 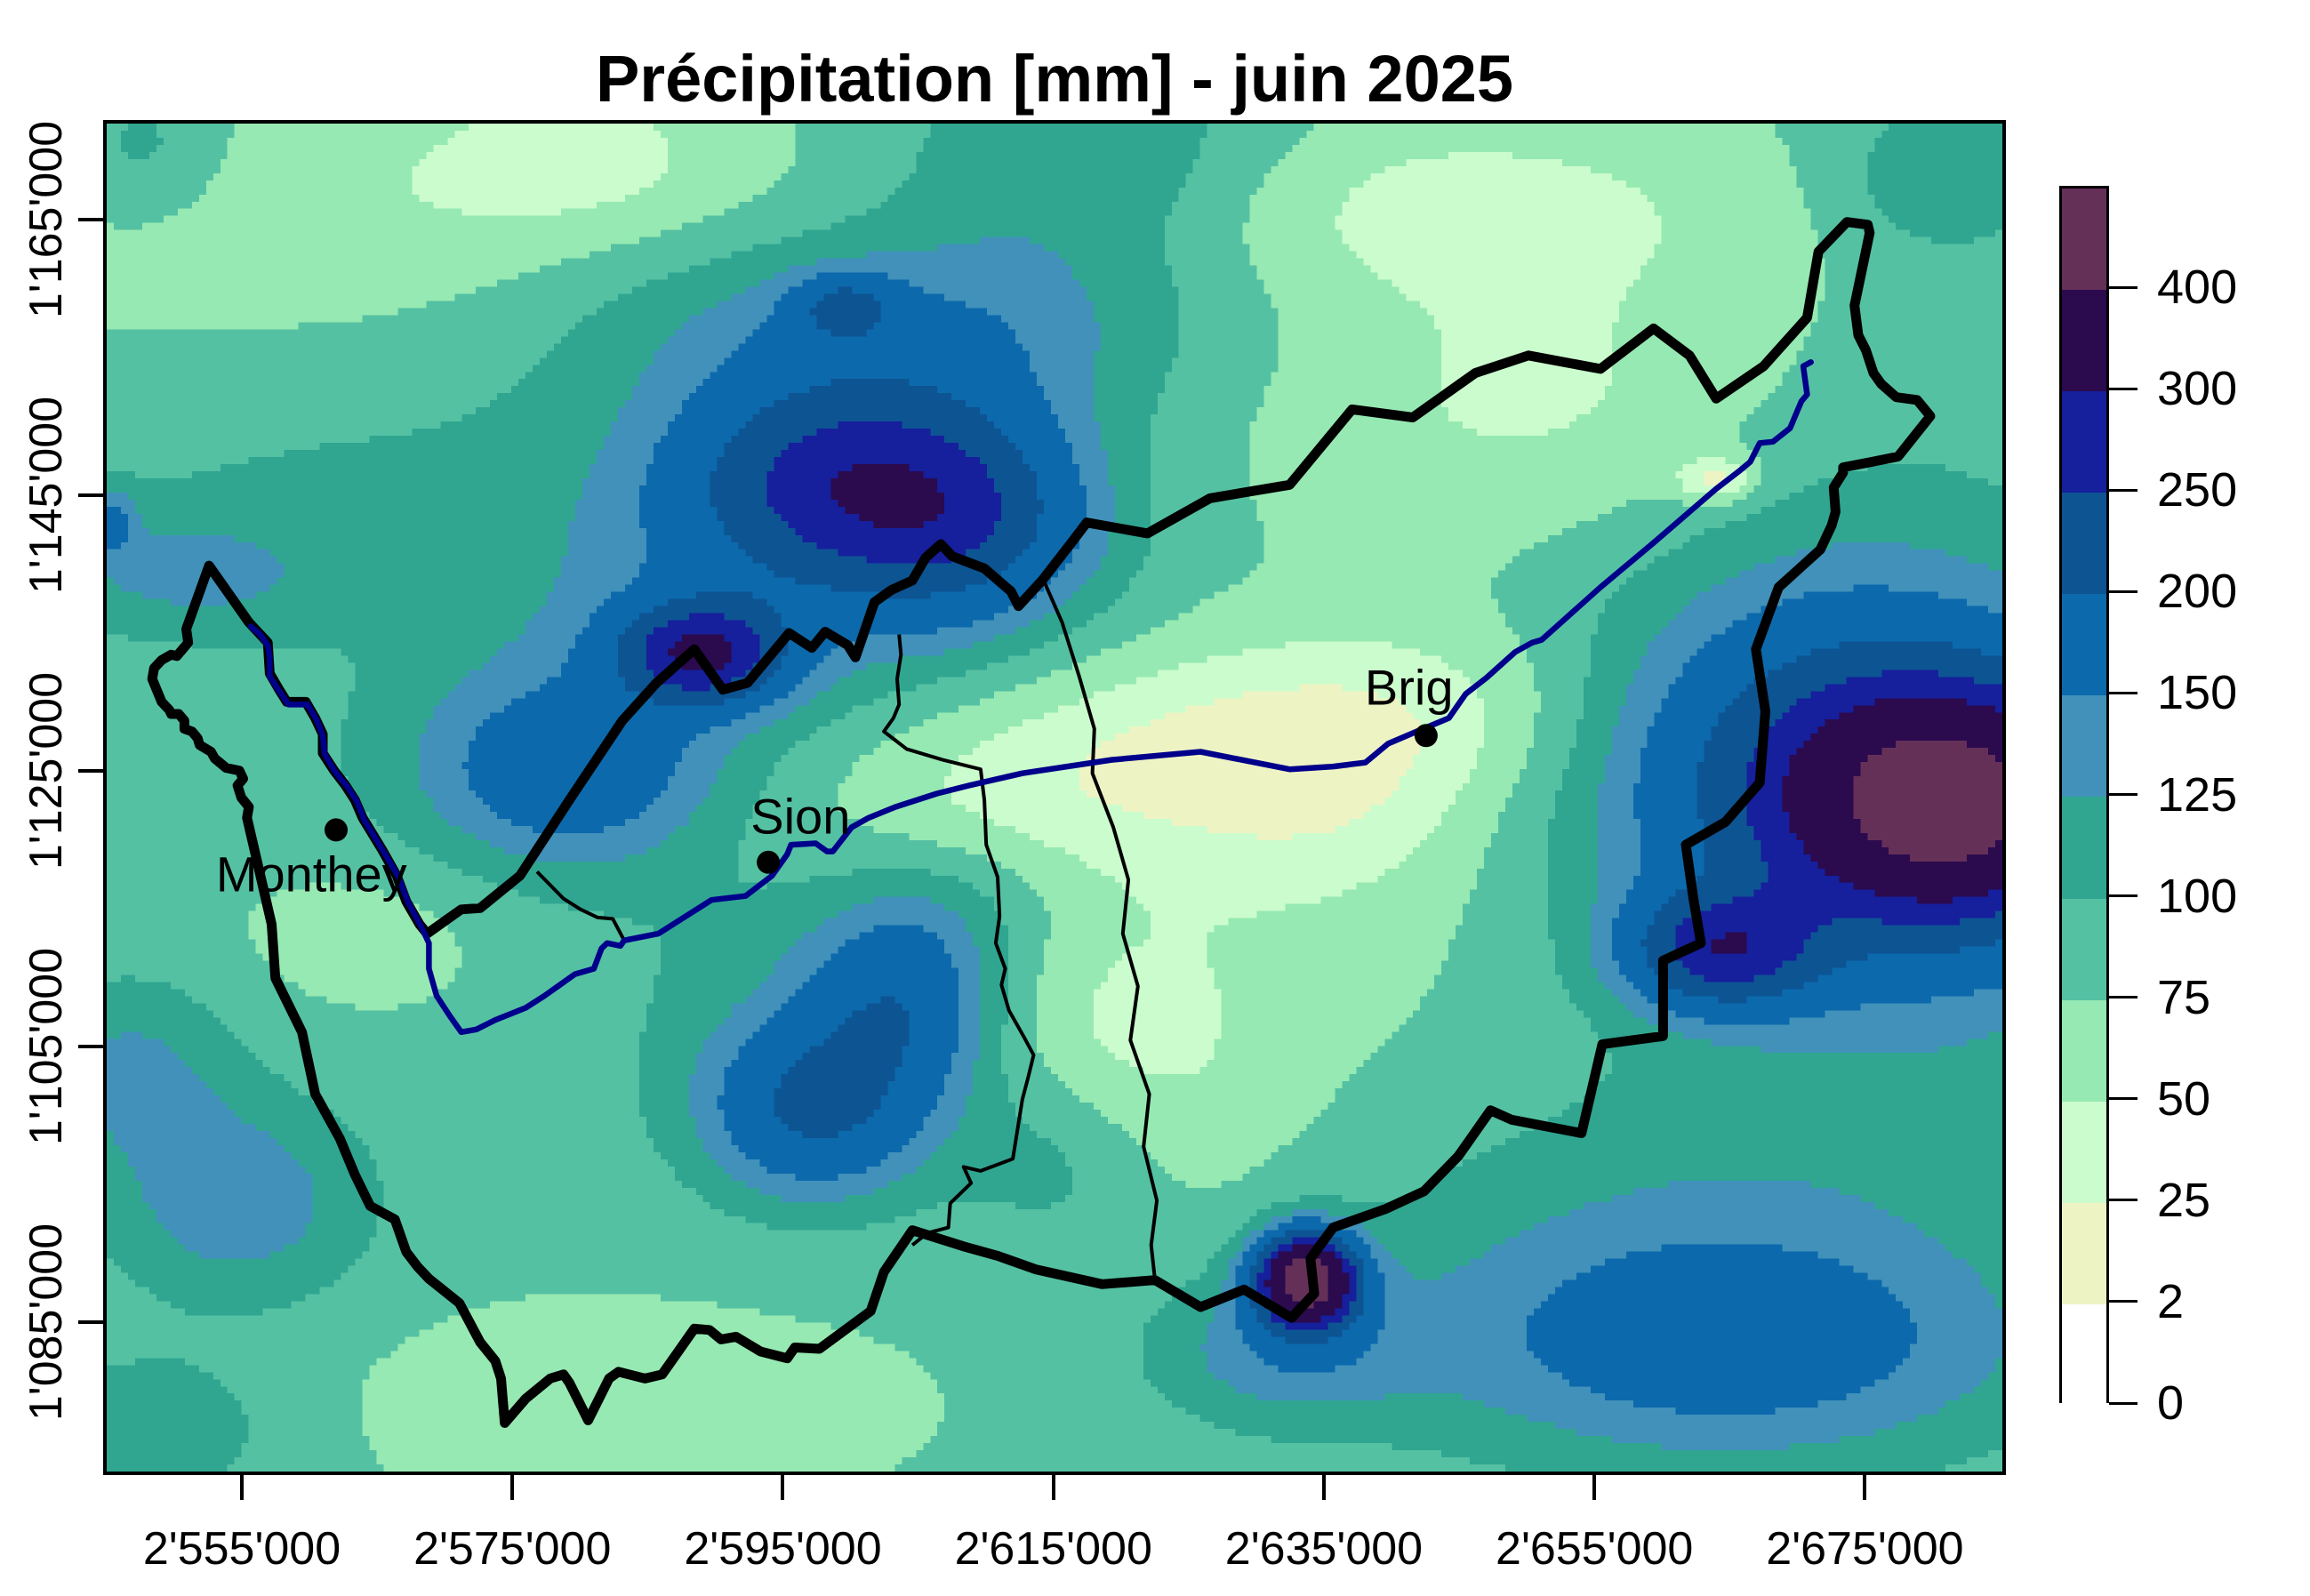 What do you see at coordinates (46, 1046) in the screenshot?
I see `y-axis-label: 1'105'000` at bounding box center [46, 1046].